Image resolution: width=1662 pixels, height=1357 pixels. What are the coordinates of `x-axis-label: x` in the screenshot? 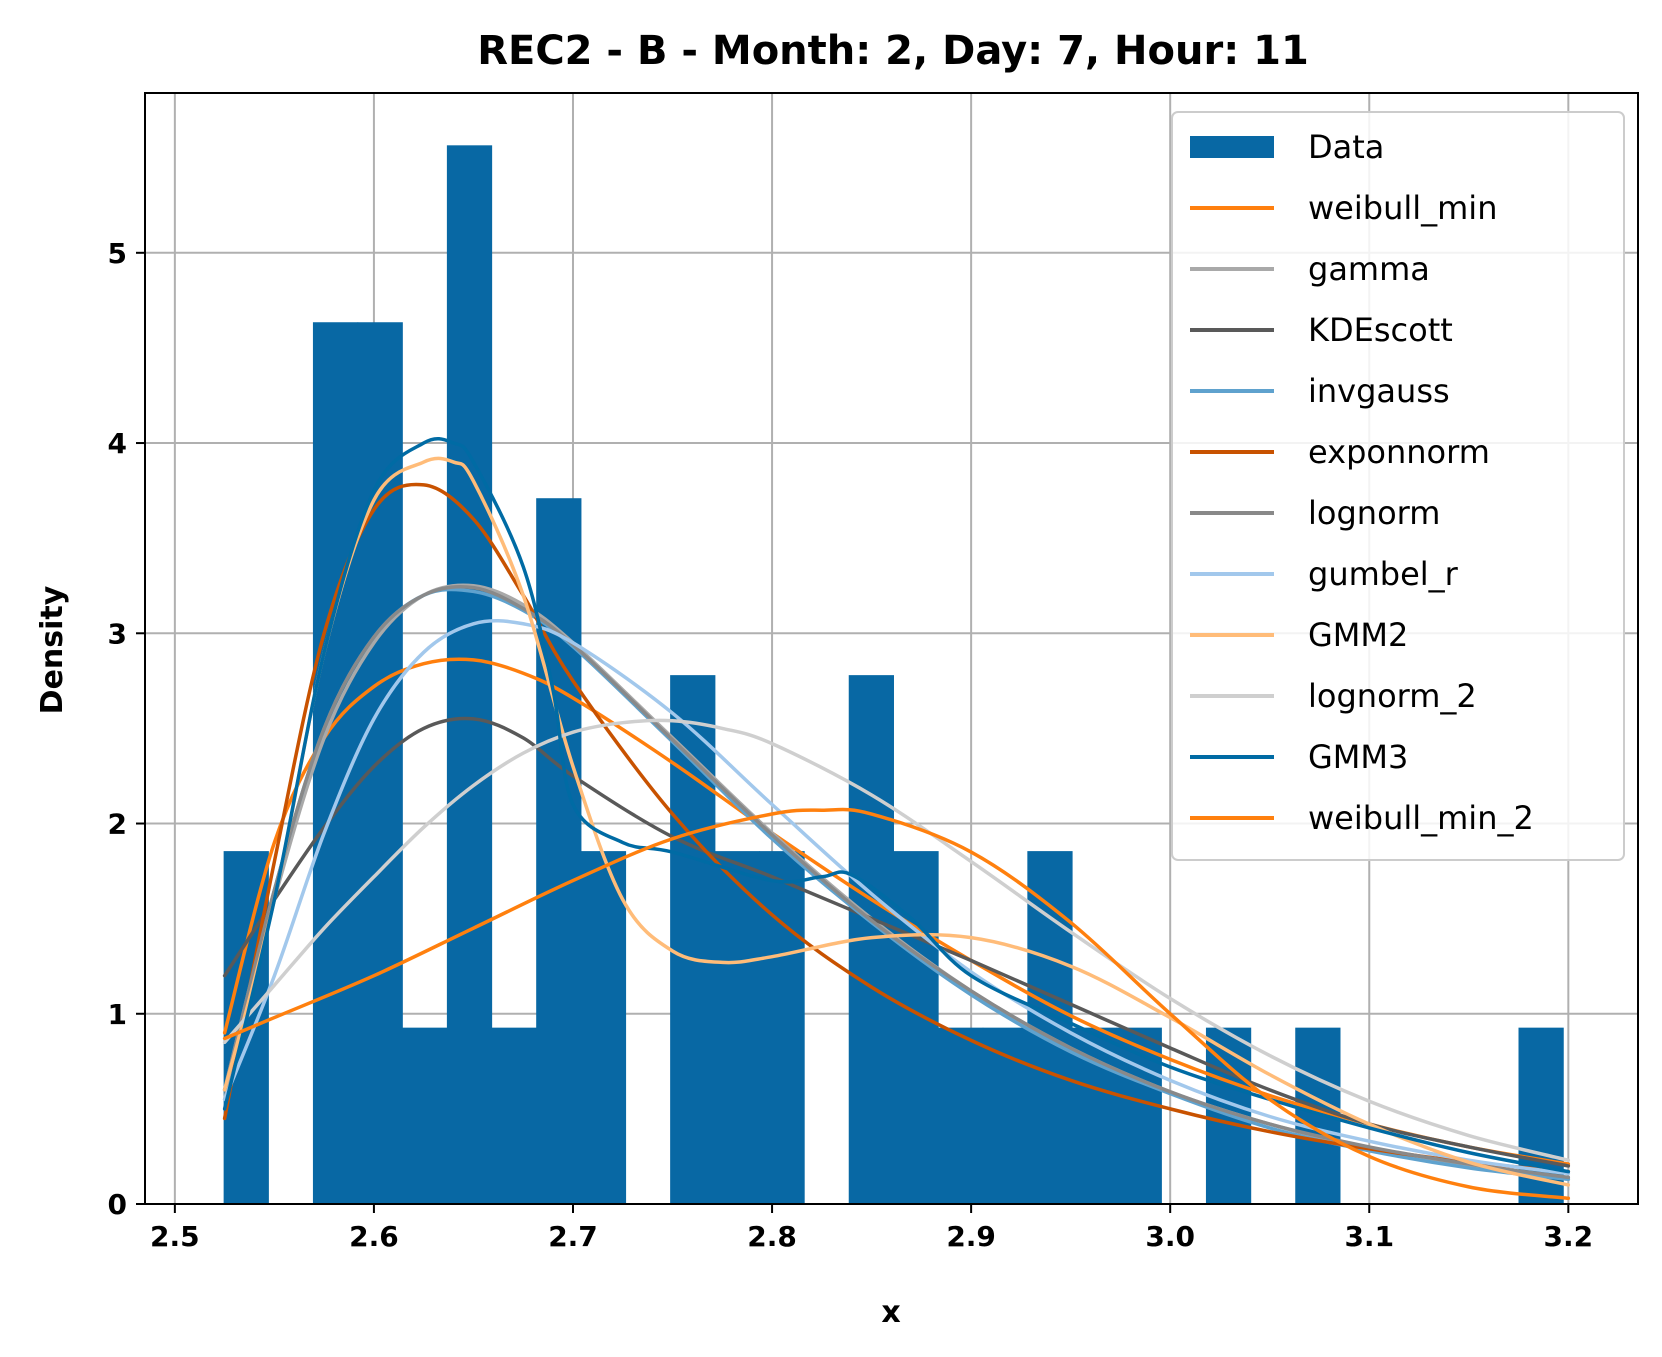 It's located at (890, 1312).